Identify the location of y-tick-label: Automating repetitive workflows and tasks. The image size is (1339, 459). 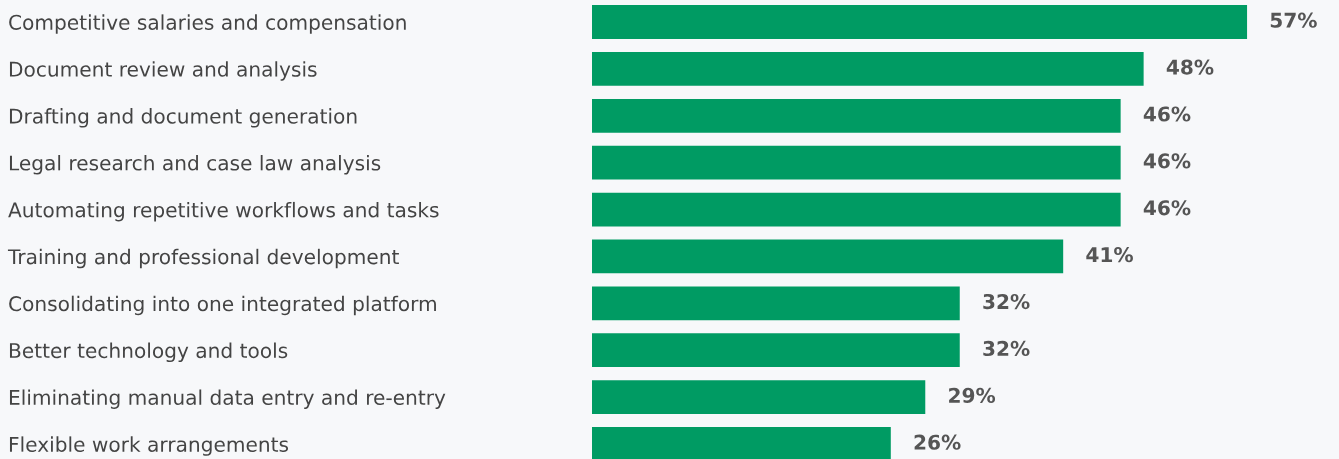
(223, 211).